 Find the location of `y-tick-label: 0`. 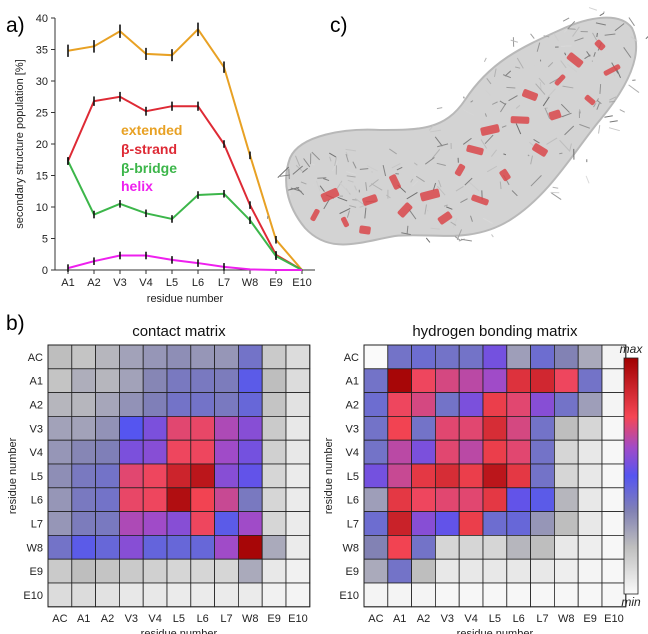

y-tick-label: 0 is located at coordinates (45, 271).